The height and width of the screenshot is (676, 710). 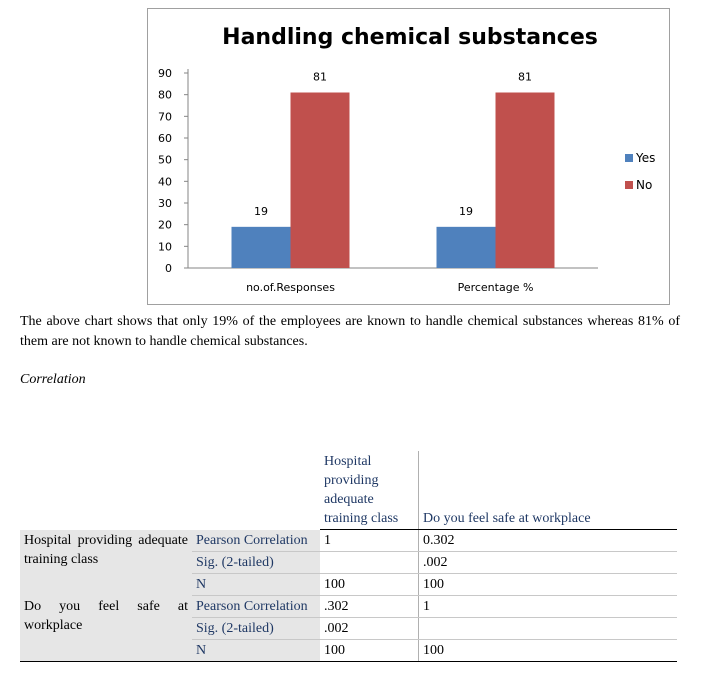 I want to click on legend-swatch-no, so click(x=629, y=185).